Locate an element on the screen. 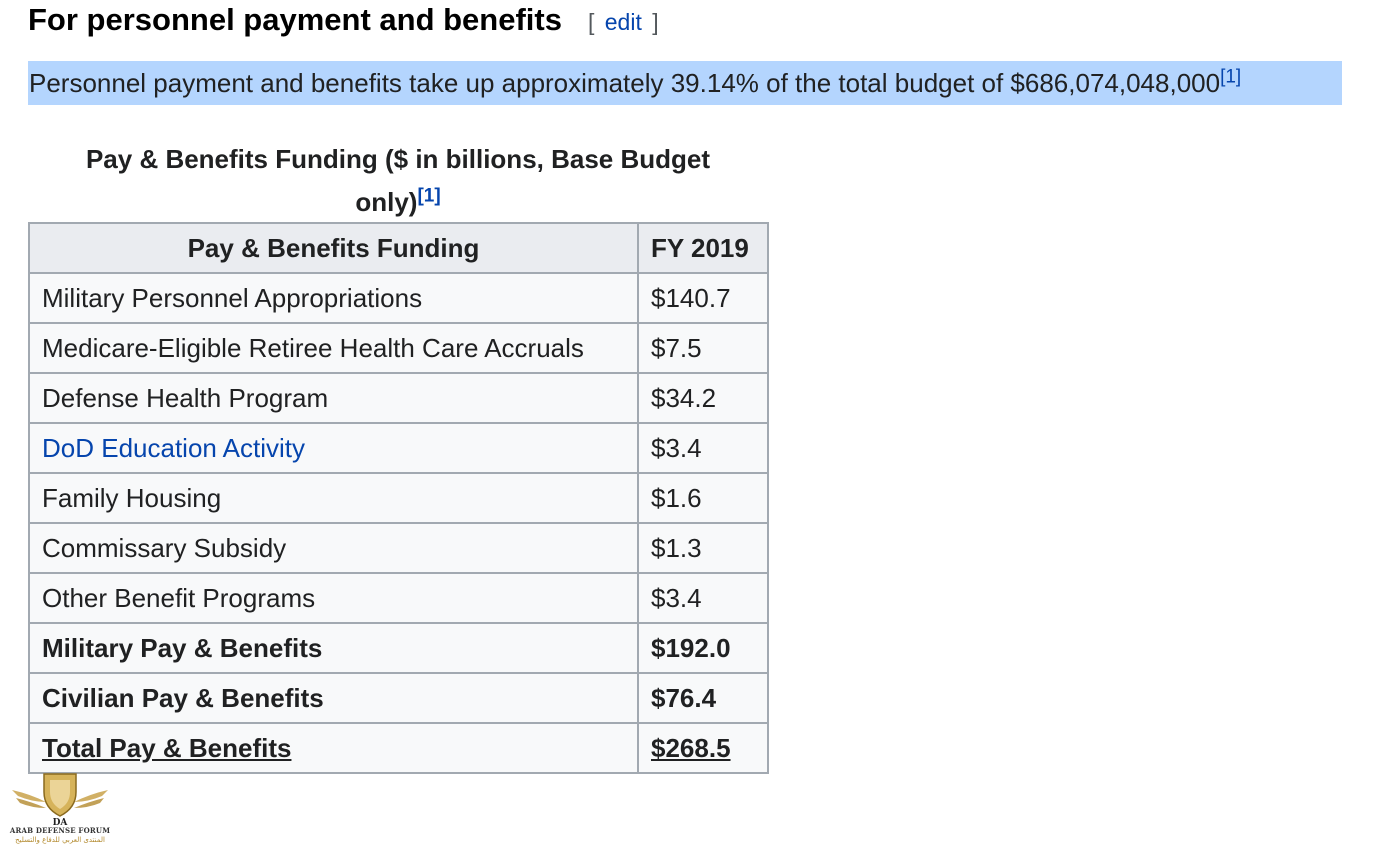  table-row-subtotal: Civilian Pay & Benefits $76.4 is located at coordinates (398, 698).